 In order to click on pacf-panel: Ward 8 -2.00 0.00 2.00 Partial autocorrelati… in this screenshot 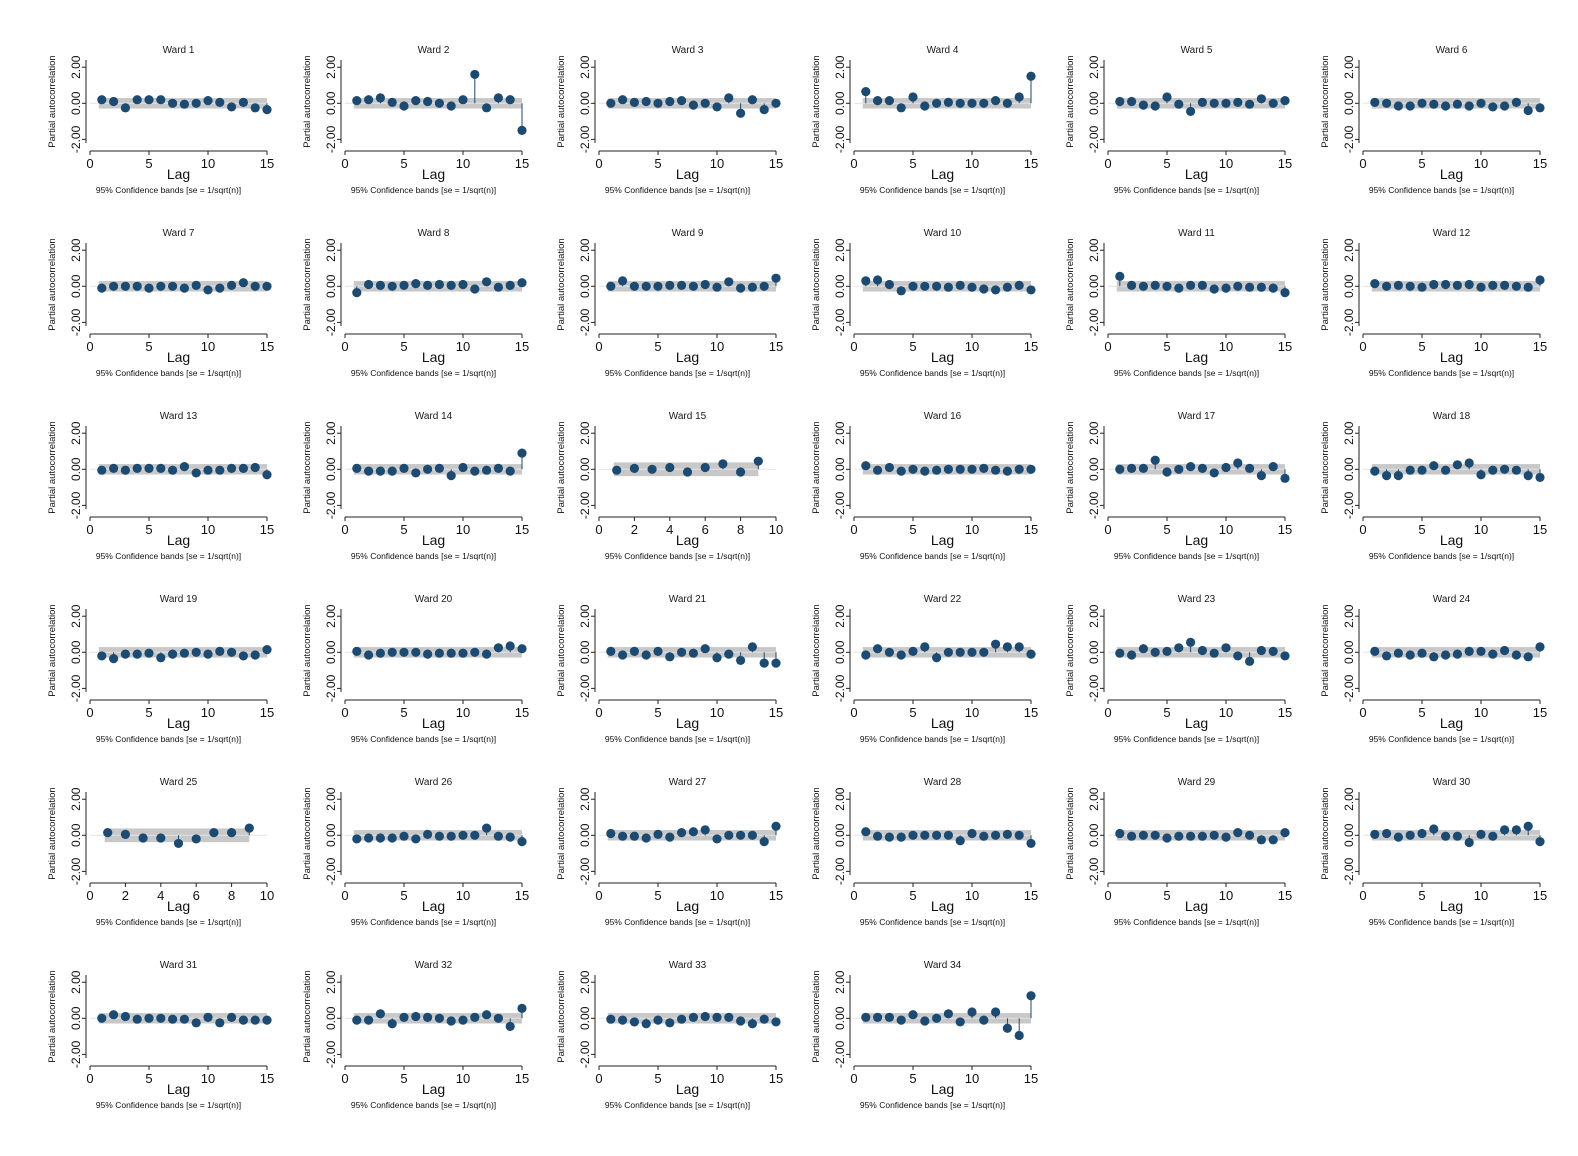, I will do `click(418, 314)`.